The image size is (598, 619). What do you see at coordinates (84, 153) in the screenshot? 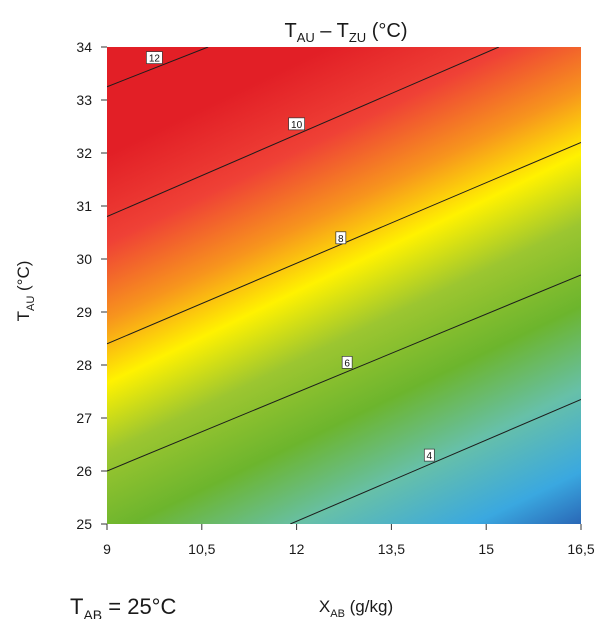
I see `y-tick-label: 32` at bounding box center [84, 153].